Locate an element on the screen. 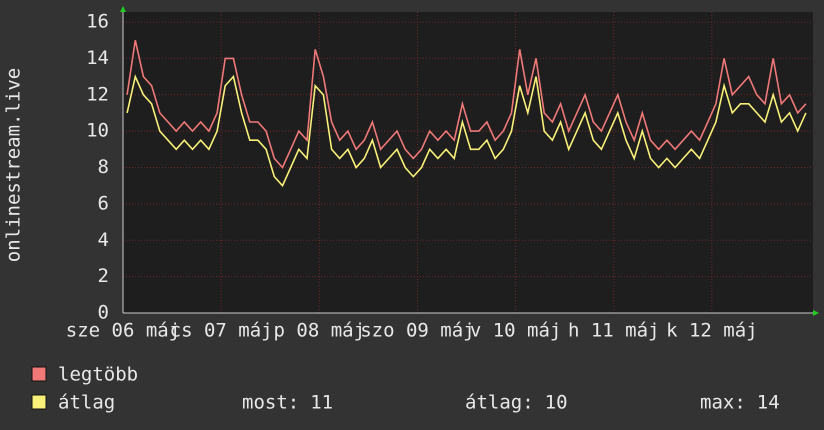  y-axis-label: onlinestream.live is located at coordinates (14, 165).